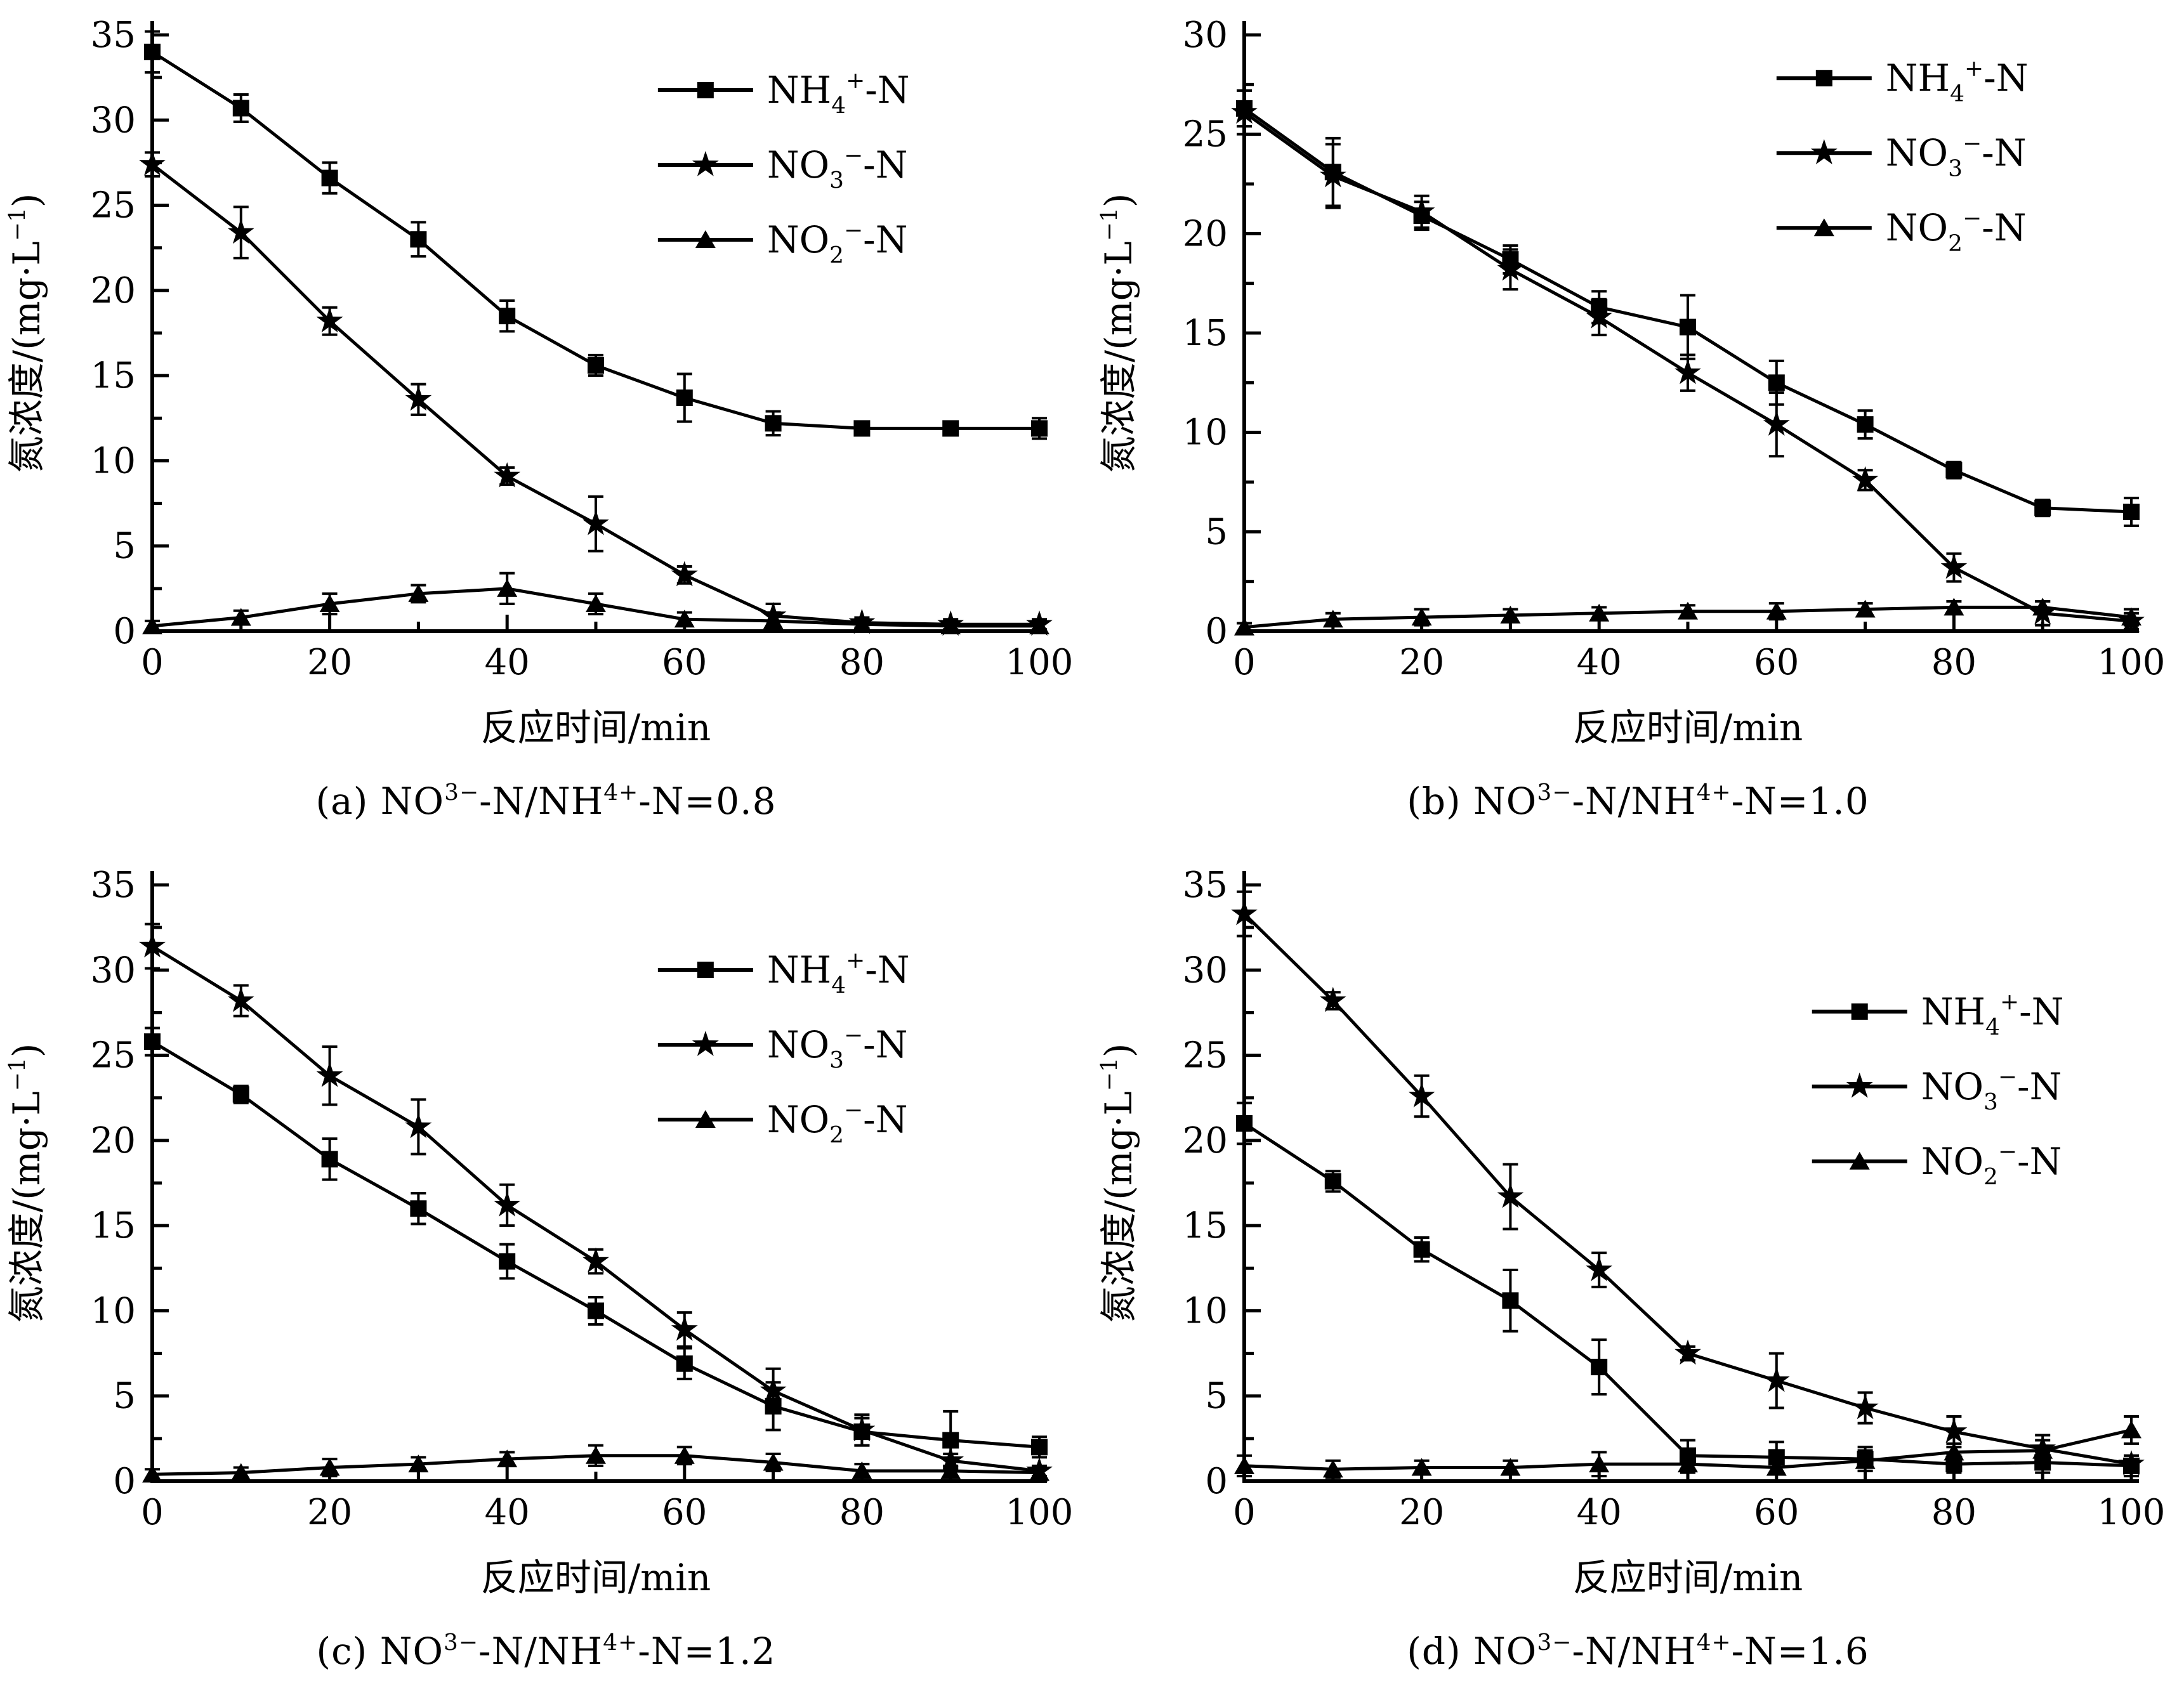 The width and height of the screenshot is (2184, 1700). I want to click on x-tick-label: 80, so click(1954, 1513).